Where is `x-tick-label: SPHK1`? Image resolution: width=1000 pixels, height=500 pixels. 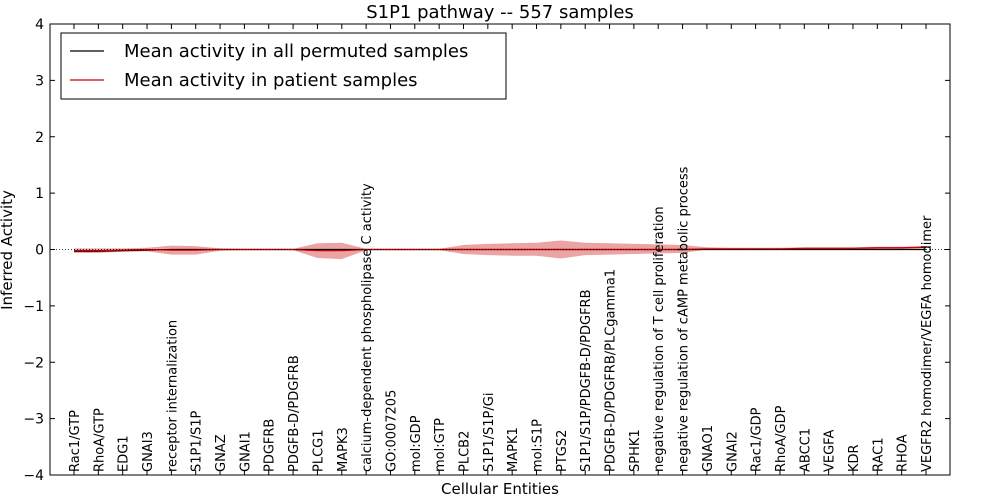
x-tick-label: SPHK1 is located at coordinates (635, 450).